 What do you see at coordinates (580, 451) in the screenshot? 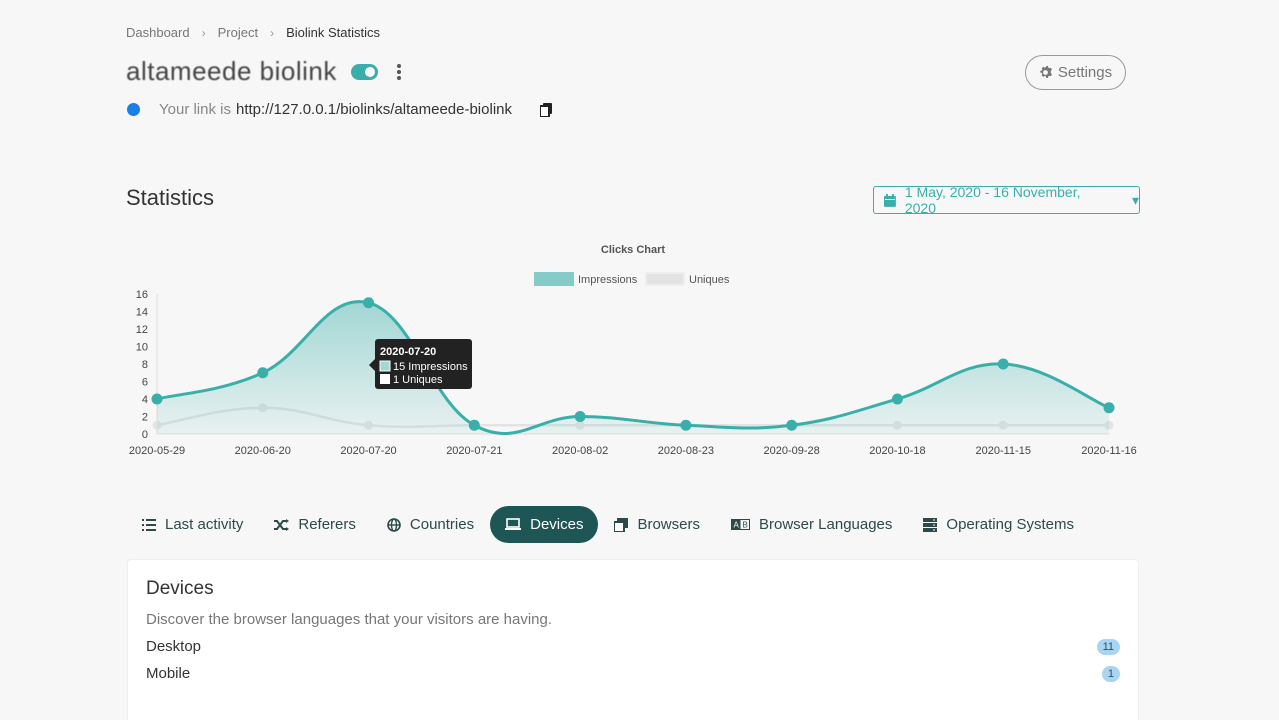
I see `x-tick-label: 2020-08-02` at bounding box center [580, 451].